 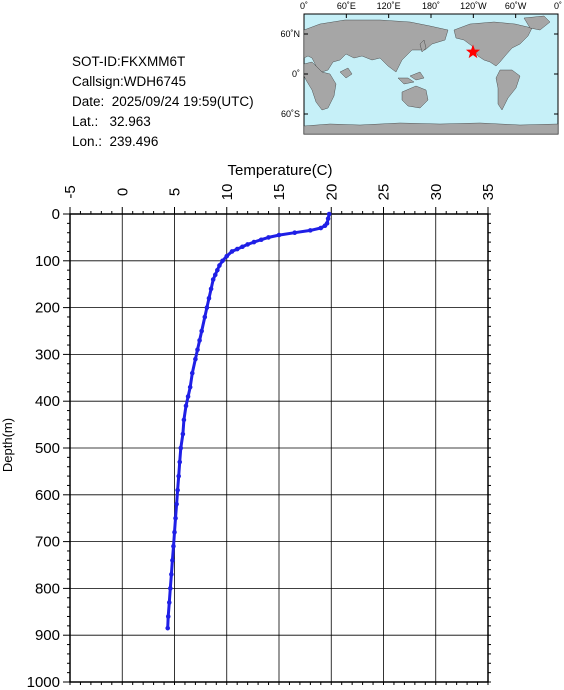 What do you see at coordinates (115, 141) in the screenshot?
I see `lon-label: Lon.: 239.496` at bounding box center [115, 141].